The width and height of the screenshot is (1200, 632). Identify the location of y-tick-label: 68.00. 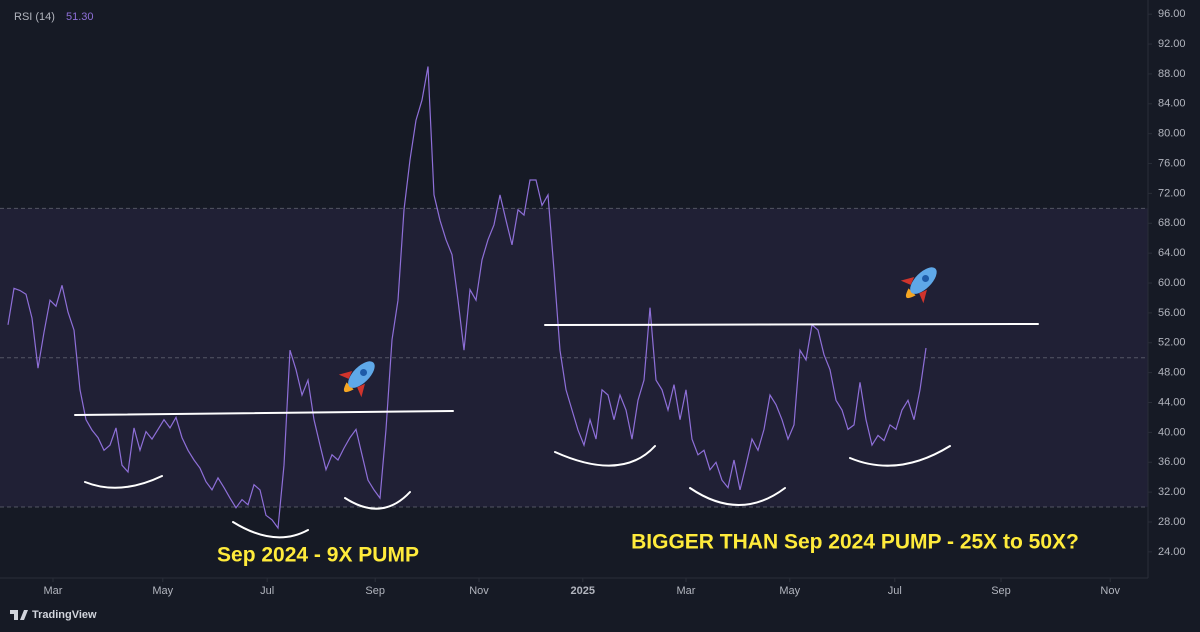
(1172, 223).